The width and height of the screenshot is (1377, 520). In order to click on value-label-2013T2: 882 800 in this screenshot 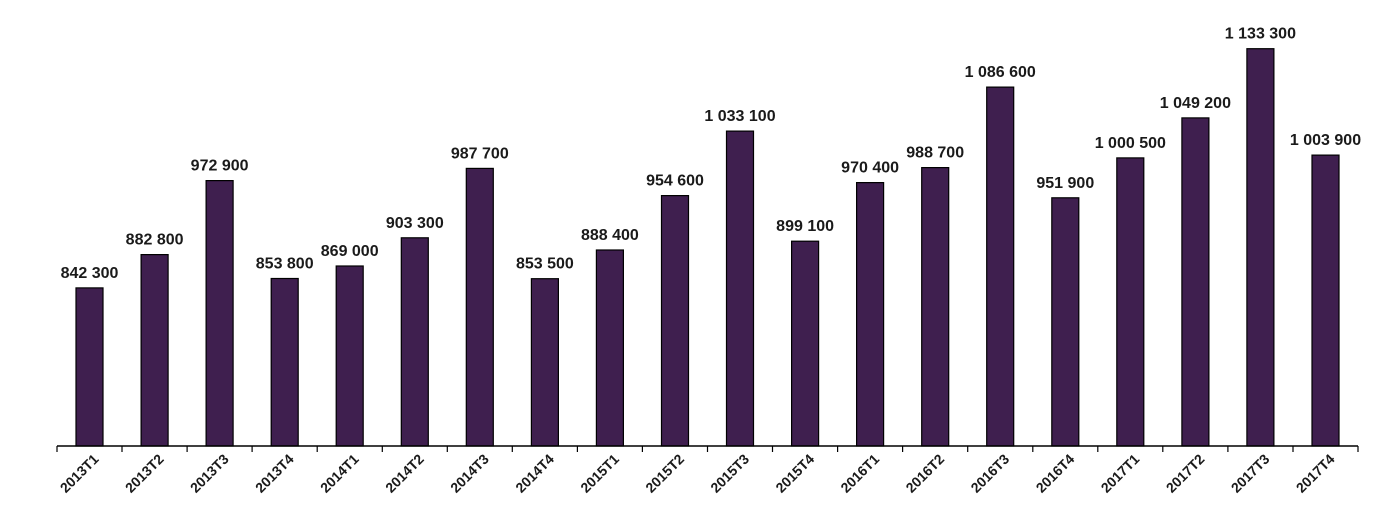, I will do `click(155, 240)`.